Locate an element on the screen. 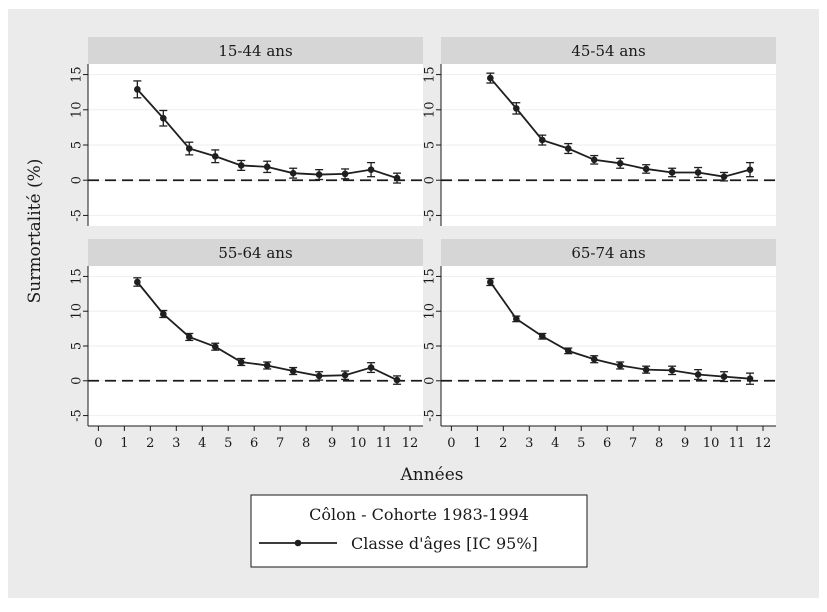  panel-2: 45-54 ans -5 0 5 10 15 is located at coordinates (599, 131).